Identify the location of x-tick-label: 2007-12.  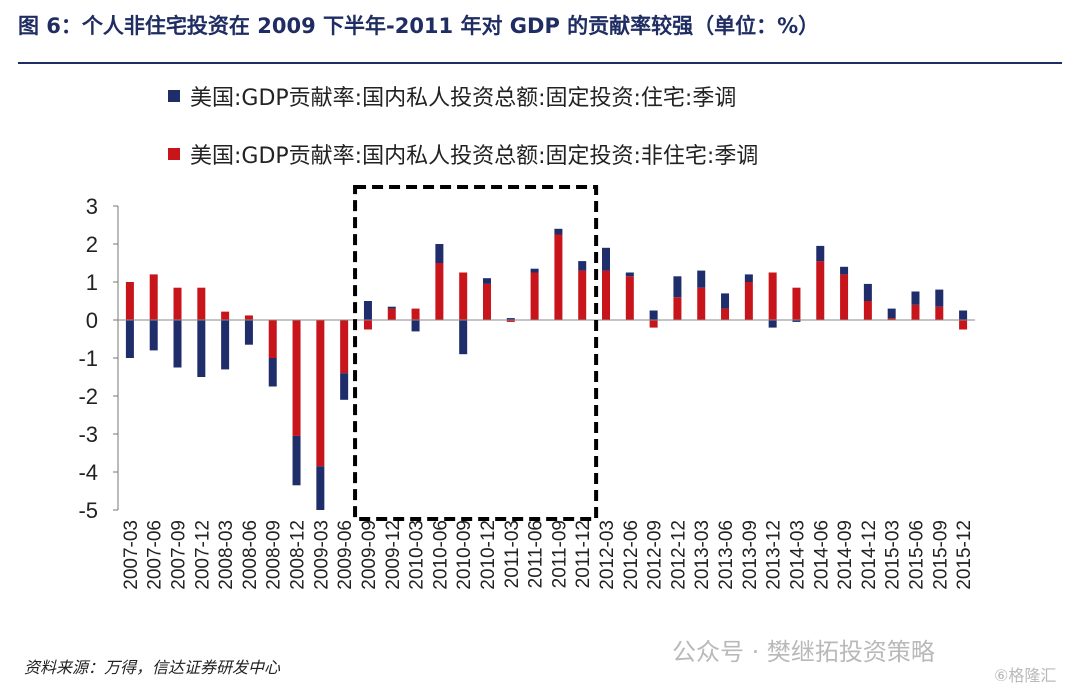
(202, 555).